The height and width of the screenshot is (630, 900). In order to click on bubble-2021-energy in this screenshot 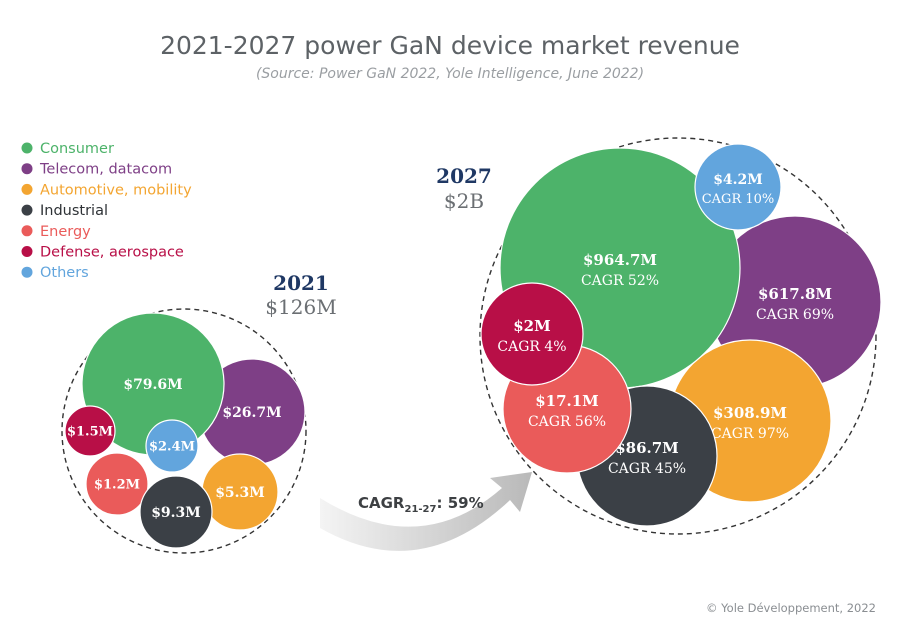, I will do `click(117, 484)`.